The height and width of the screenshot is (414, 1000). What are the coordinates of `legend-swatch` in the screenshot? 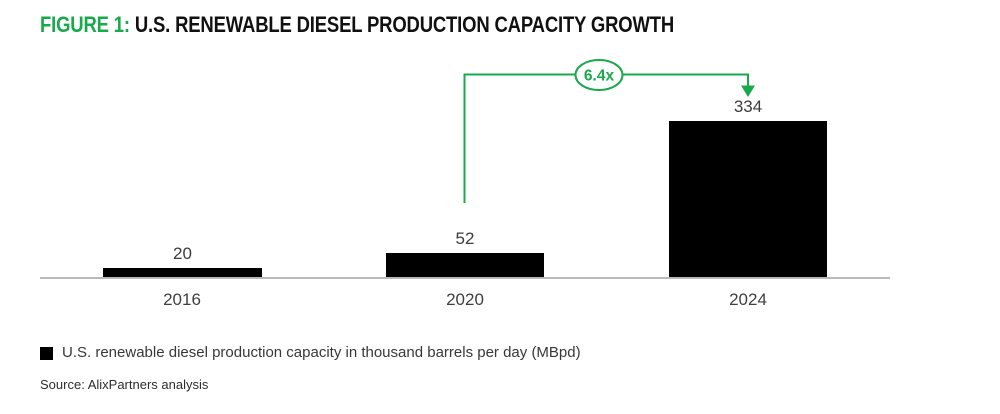 It's located at (46, 353).